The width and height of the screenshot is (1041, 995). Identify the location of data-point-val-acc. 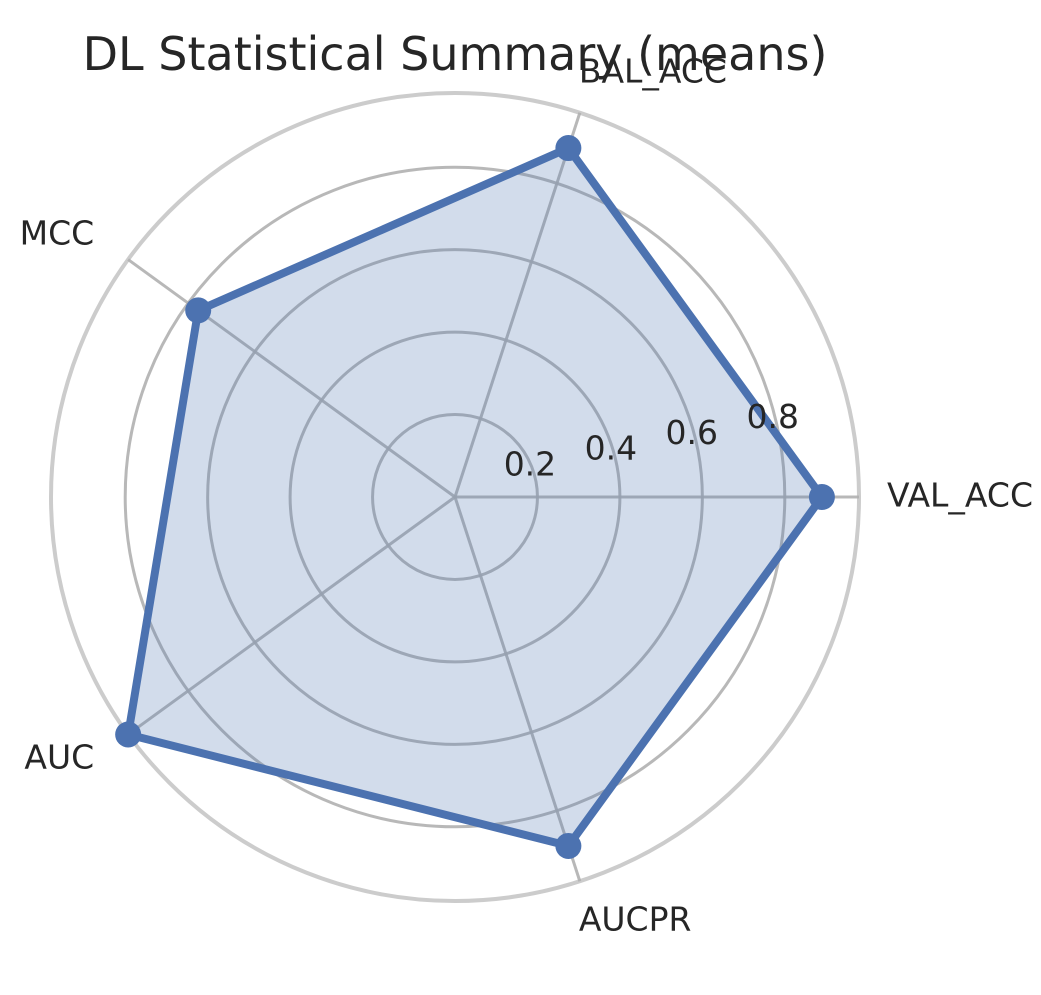
(821, 497).